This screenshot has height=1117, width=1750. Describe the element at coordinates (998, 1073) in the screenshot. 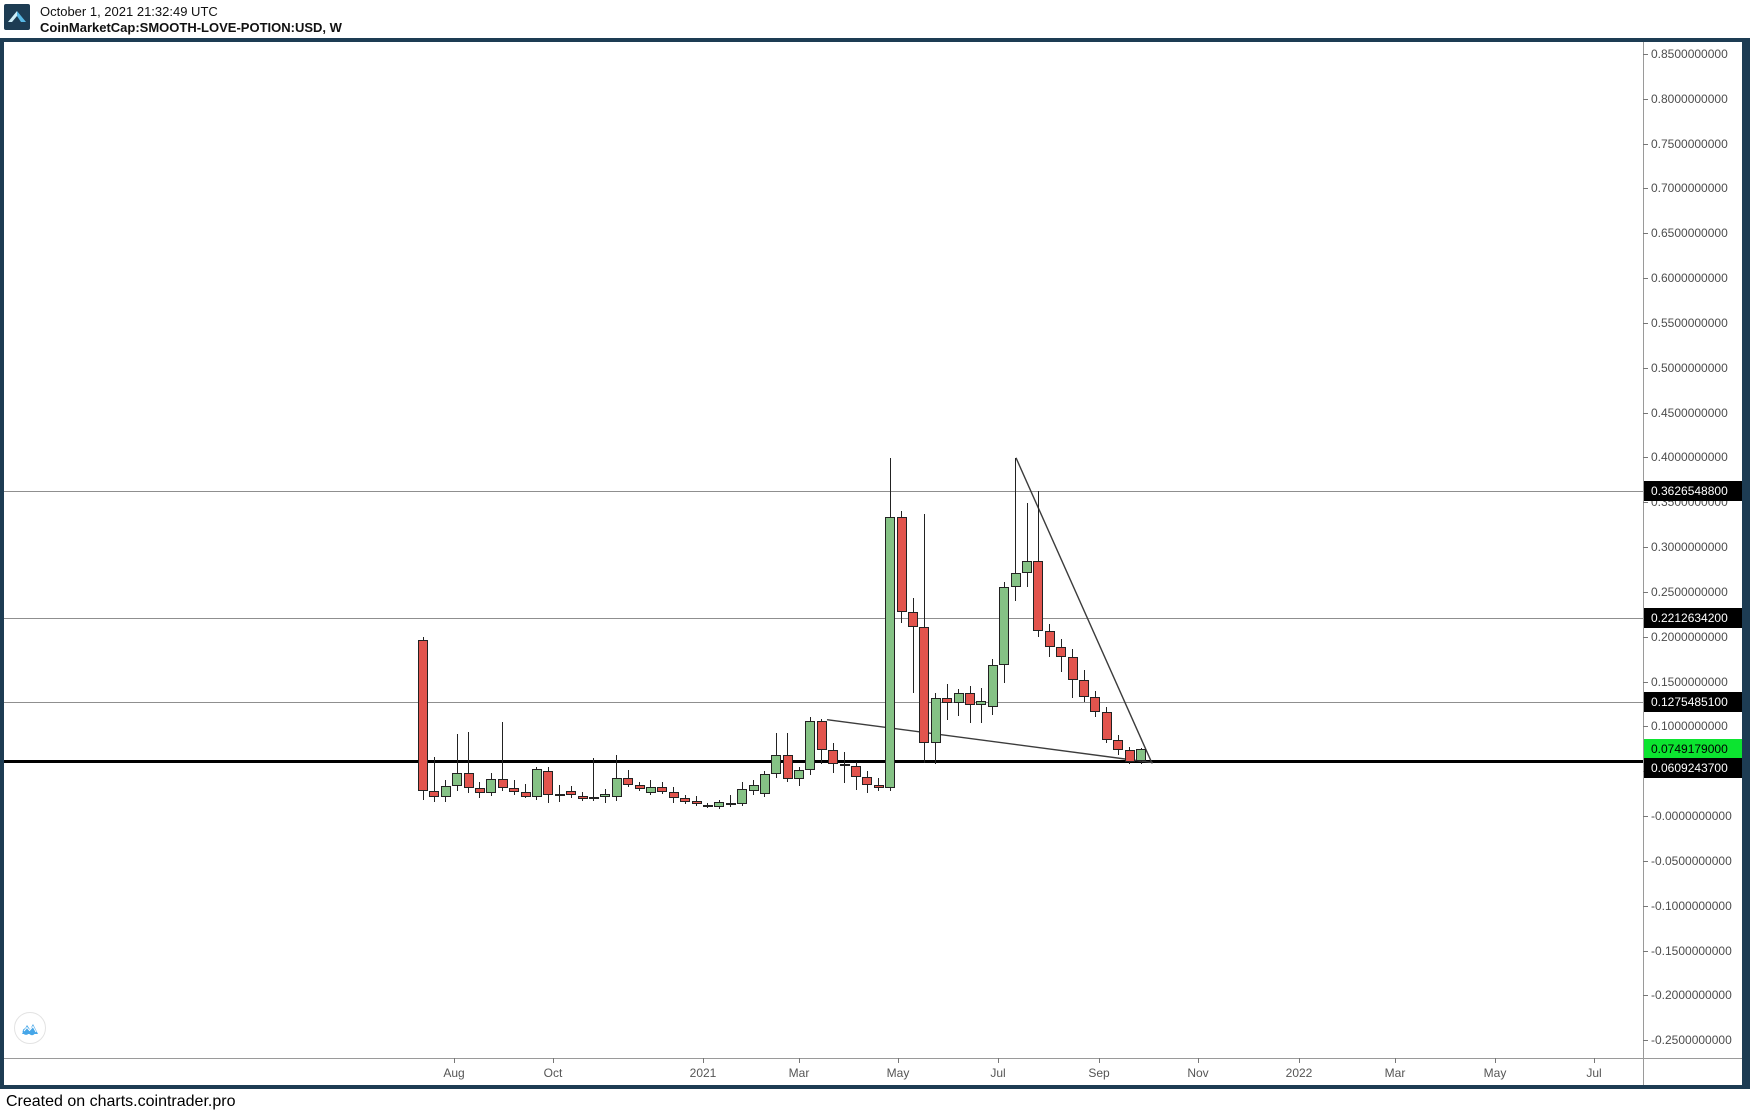

I see `time-tick-label: Jul` at that location.